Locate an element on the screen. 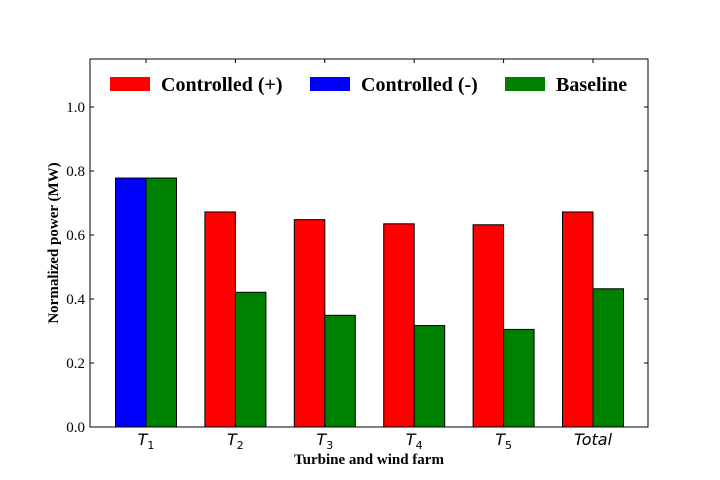 The width and height of the screenshot is (720, 480). y-tick-label: 0.2 is located at coordinates (75, 364).